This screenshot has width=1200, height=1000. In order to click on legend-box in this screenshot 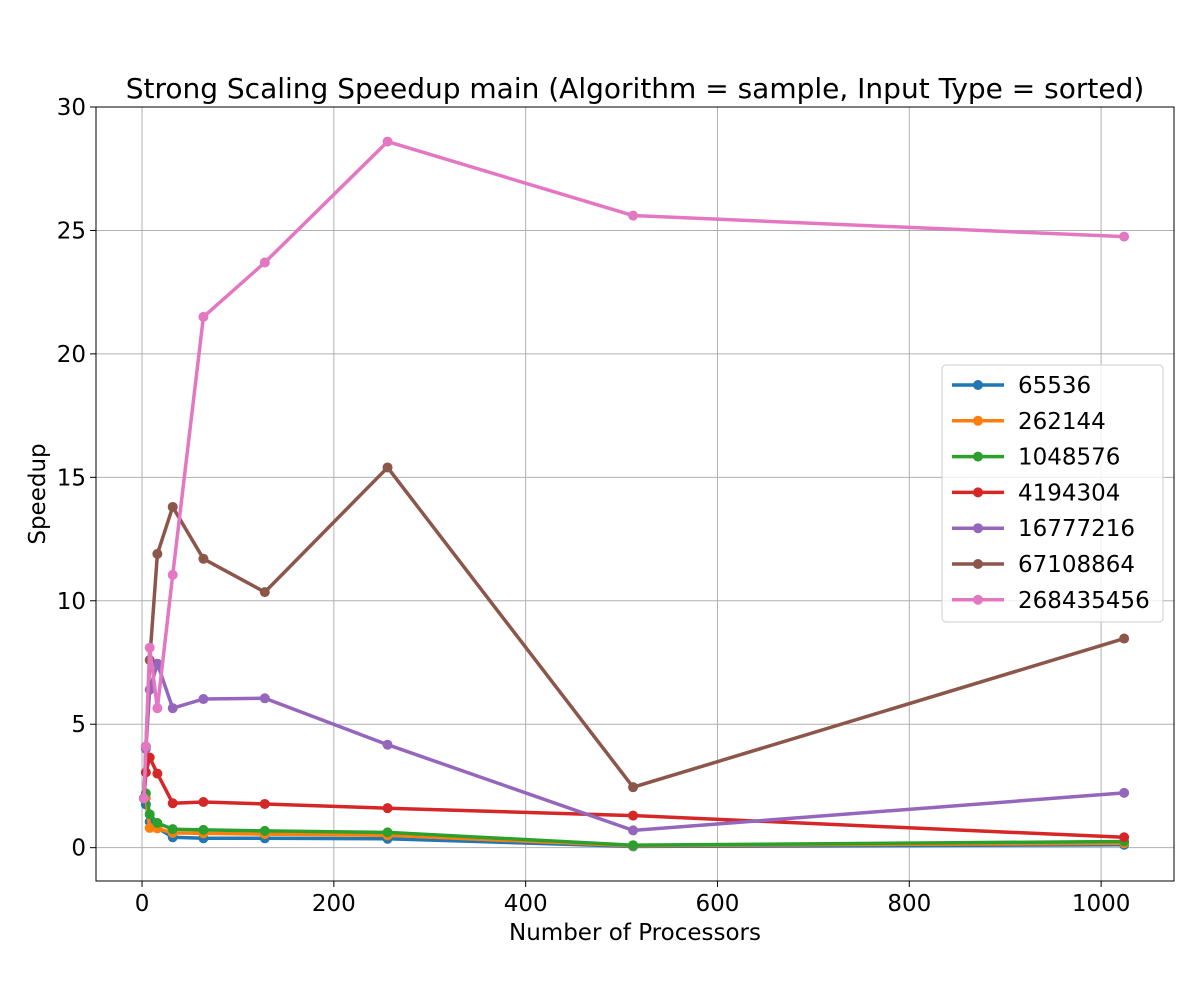, I will do `click(1052, 493)`.